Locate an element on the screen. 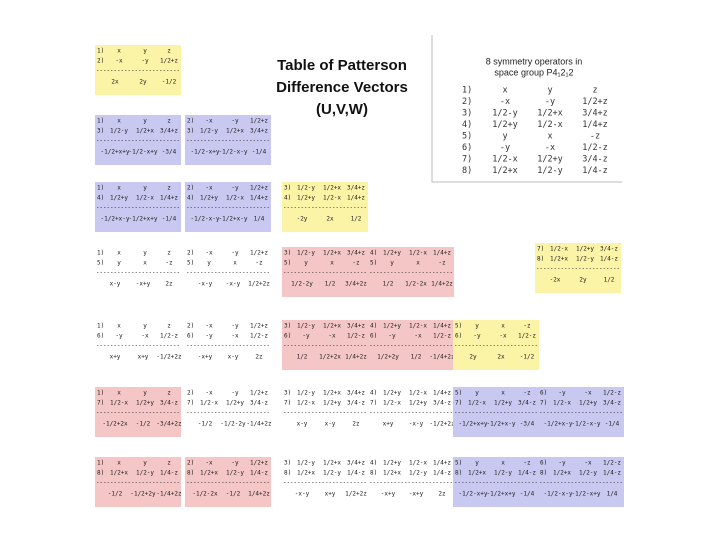  operator-text: 5) is located at coordinates (467, 137).